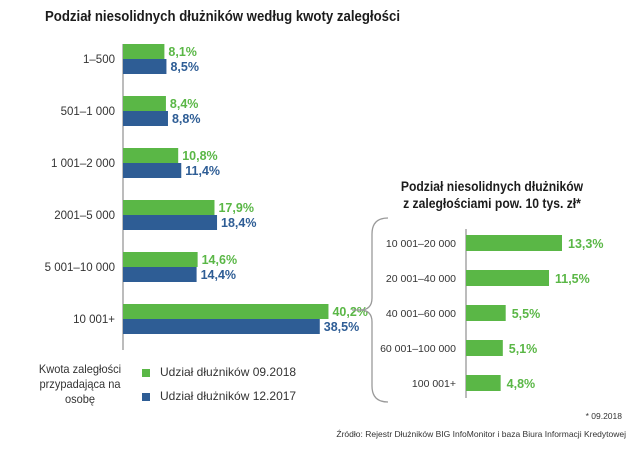 This screenshot has height=451, width=640. What do you see at coordinates (84, 216) in the screenshot?
I see `category-label-2001-5-000: 2001–5 000` at bounding box center [84, 216].